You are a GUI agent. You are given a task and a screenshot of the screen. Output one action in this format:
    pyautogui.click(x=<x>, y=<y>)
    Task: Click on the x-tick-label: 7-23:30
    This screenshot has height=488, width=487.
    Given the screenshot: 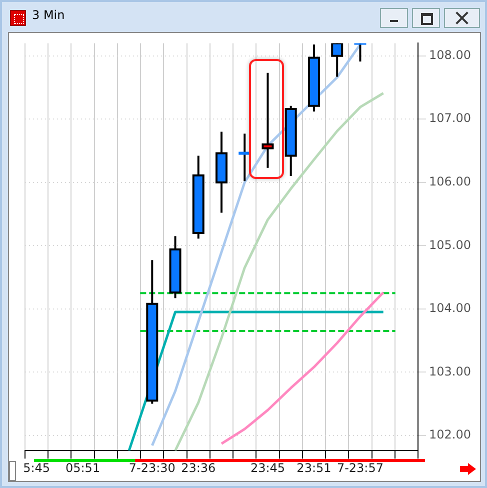 What is the action you would take?
    pyautogui.click(x=152, y=467)
    